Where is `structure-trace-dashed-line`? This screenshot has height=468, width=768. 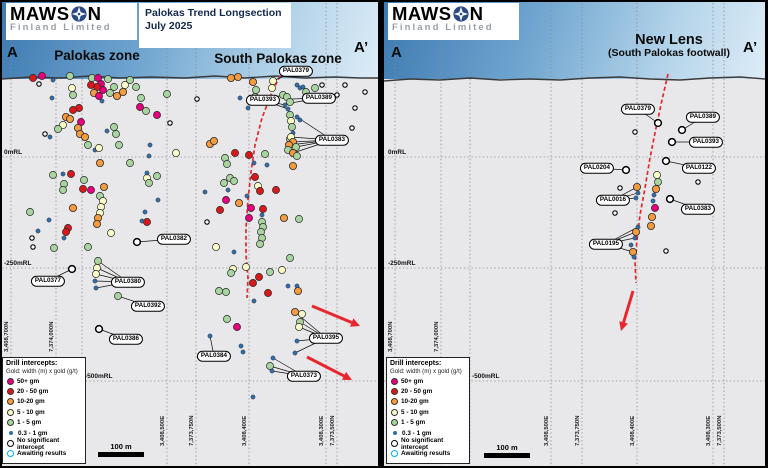 structure-trace-dashed-line is located at coordinates (264, 184).